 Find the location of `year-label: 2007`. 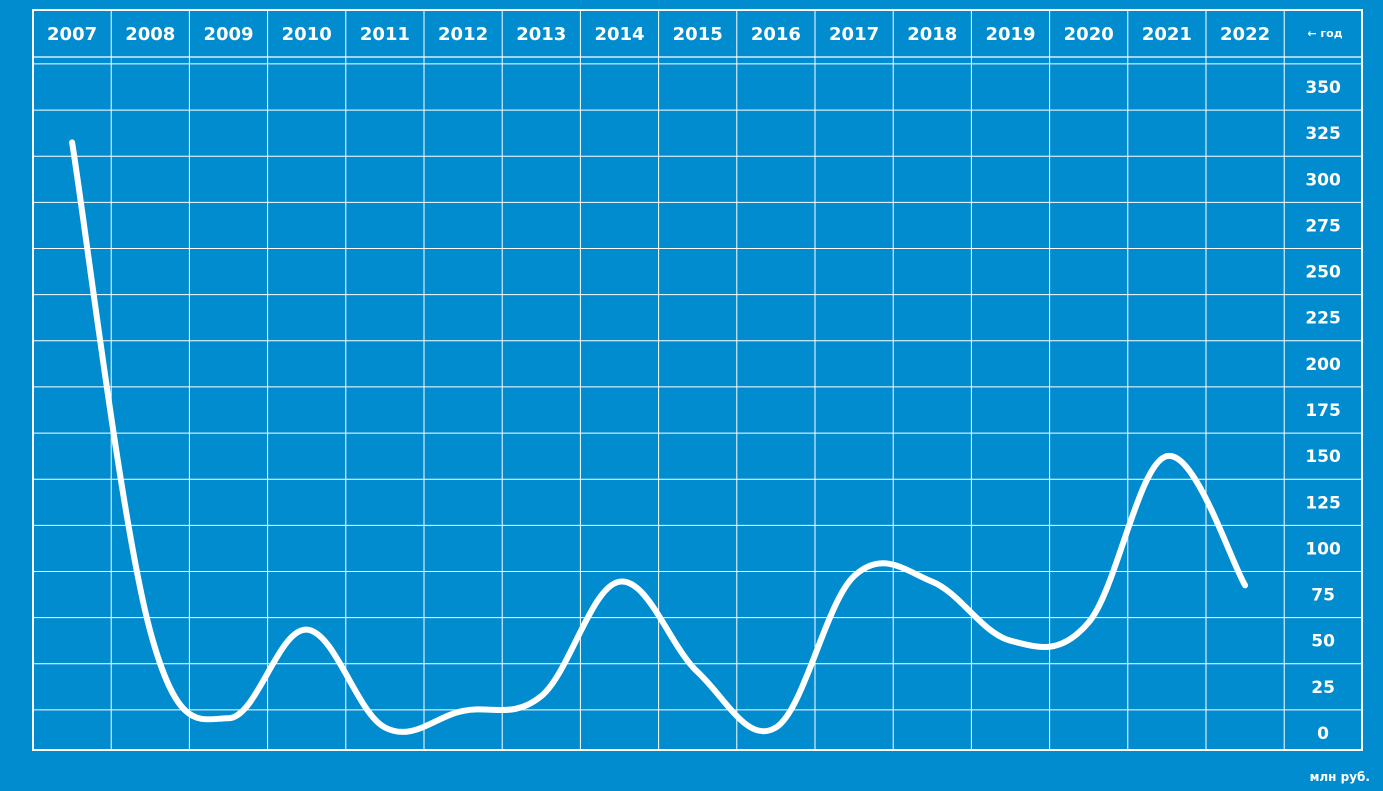

year-label: 2007 is located at coordinates (72, 34).